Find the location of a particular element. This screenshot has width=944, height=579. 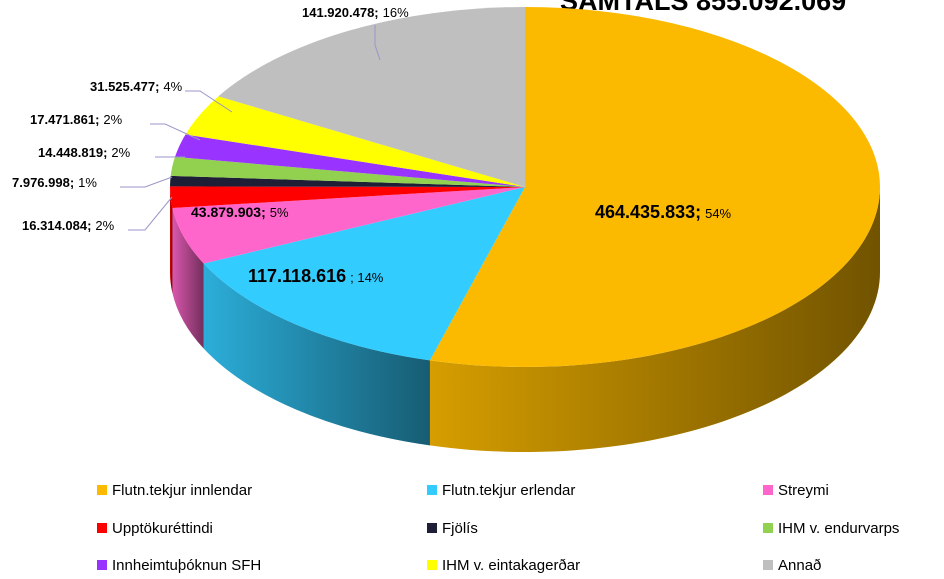

value-label: 17.471.861; is located at coordinates (64, 119).